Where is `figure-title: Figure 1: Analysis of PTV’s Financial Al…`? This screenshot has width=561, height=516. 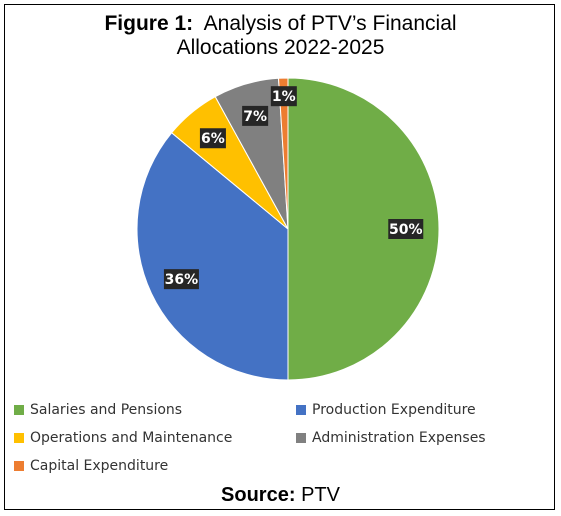
figure-title: Figure 1: Analysis of PTV’s Financial Al… is located at coordinates (280, 36).